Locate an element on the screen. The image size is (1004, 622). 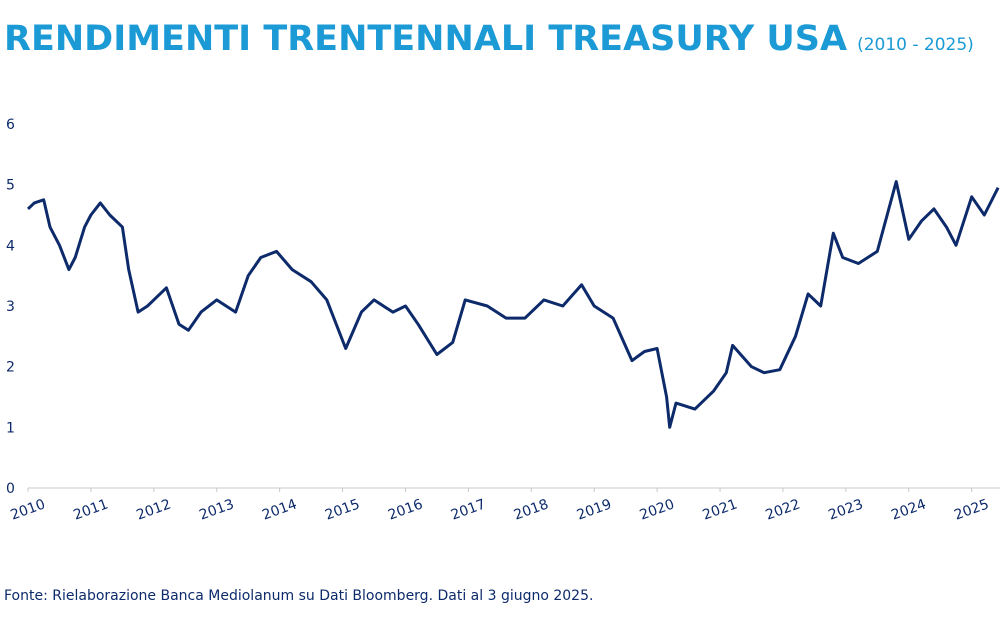
y-tick-label: 2 is located at coordinates (10, 368).